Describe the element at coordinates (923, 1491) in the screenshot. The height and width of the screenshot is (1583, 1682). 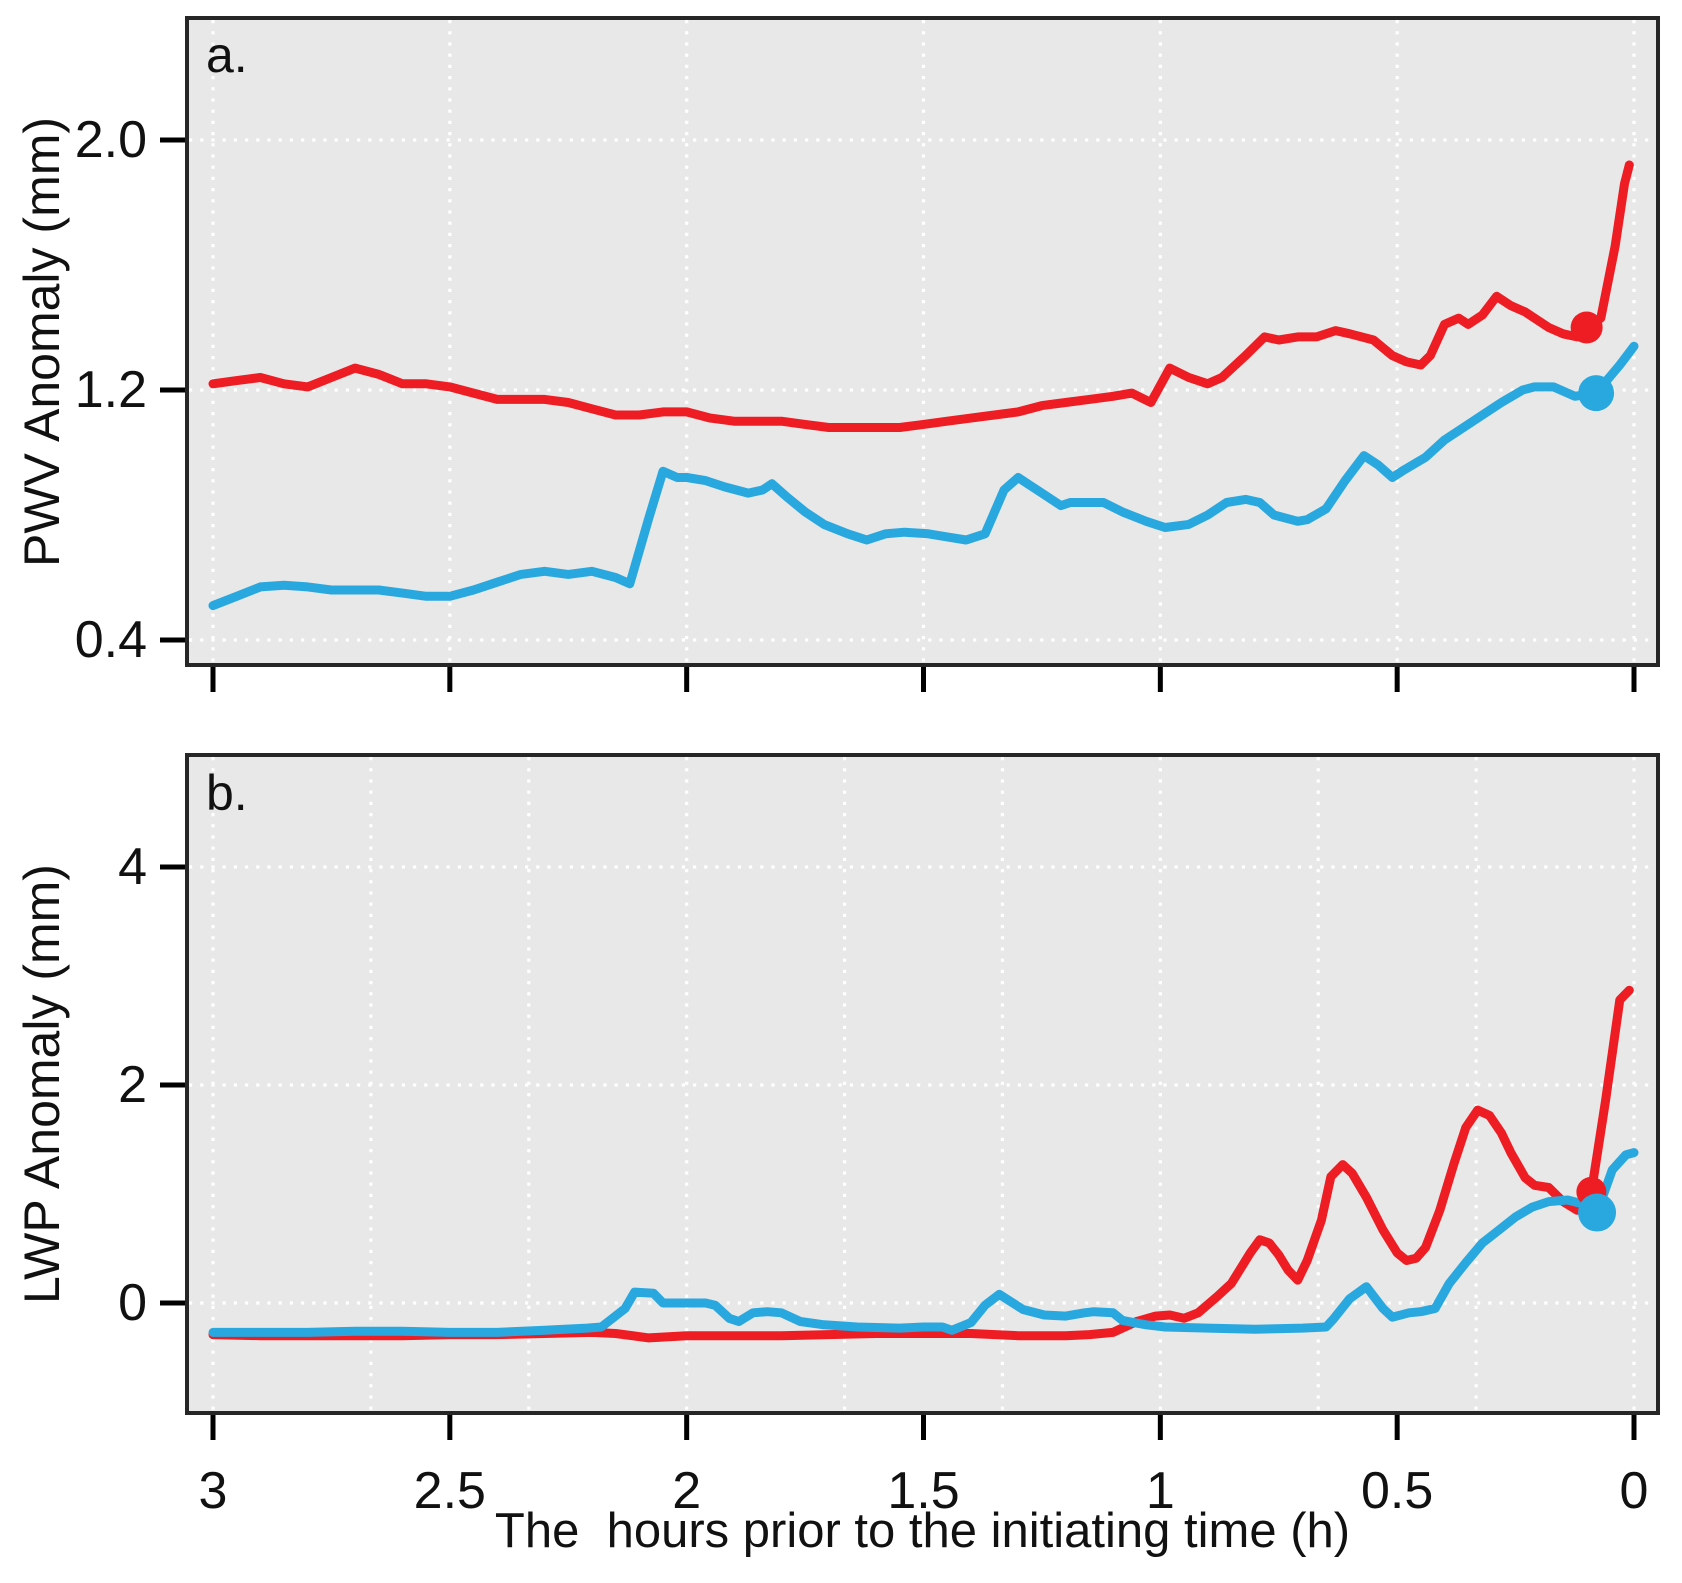
I see `x-tick-label: 1.5` at that location.